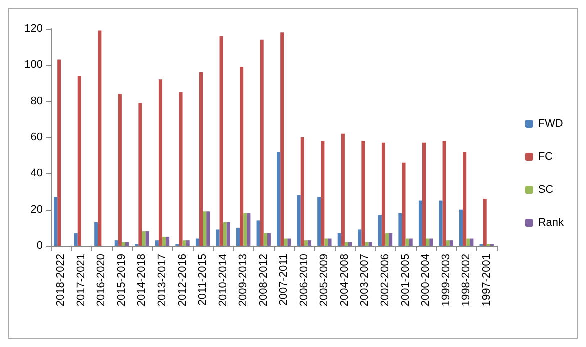  What do you see at coordinates (162, 280) in the screenshot?
I see `x-tick-label: 2013-2017` at bounding box center [162, 280].